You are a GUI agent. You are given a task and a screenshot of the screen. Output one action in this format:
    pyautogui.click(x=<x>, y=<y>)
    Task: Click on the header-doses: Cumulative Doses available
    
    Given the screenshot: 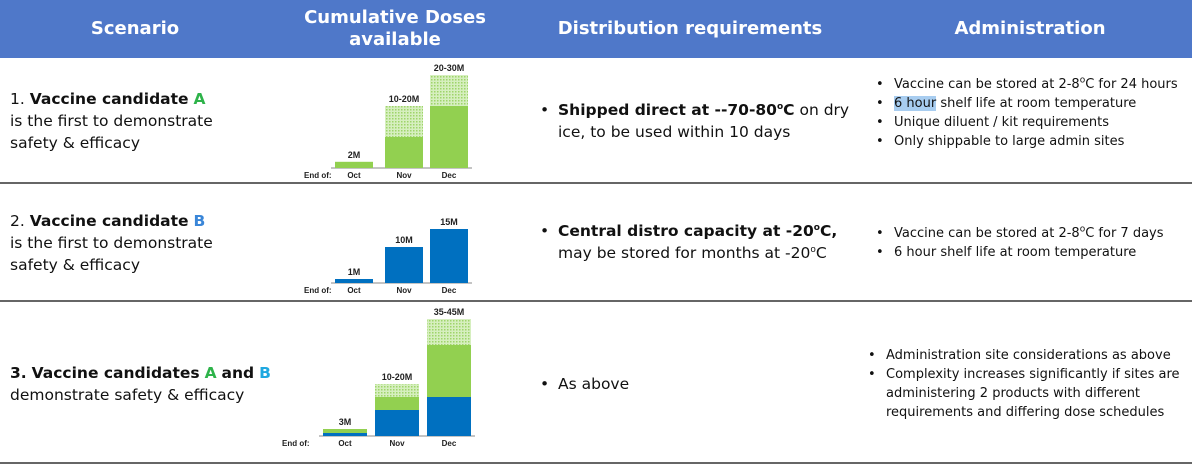 What is the action you would take?
    pyautogui.click(x=395, y=29)
    